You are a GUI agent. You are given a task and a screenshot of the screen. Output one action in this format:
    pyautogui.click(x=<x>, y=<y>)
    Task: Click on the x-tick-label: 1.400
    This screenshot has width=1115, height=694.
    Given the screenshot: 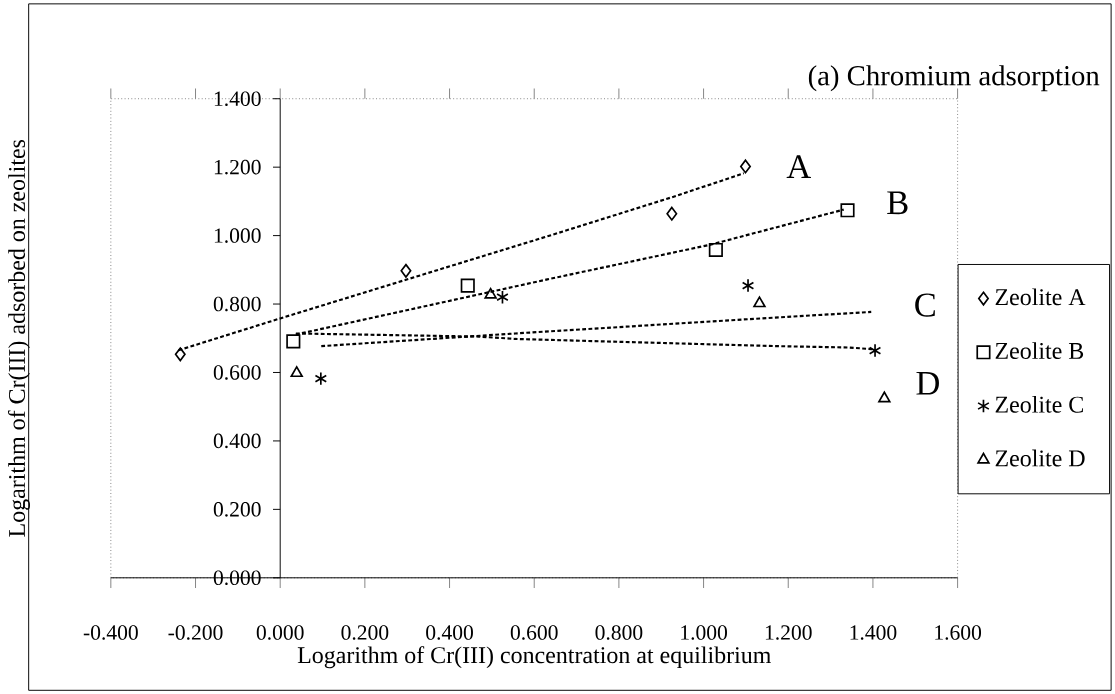 What is the action you would take?
    pyautogui.click(x=873, y=632)
    